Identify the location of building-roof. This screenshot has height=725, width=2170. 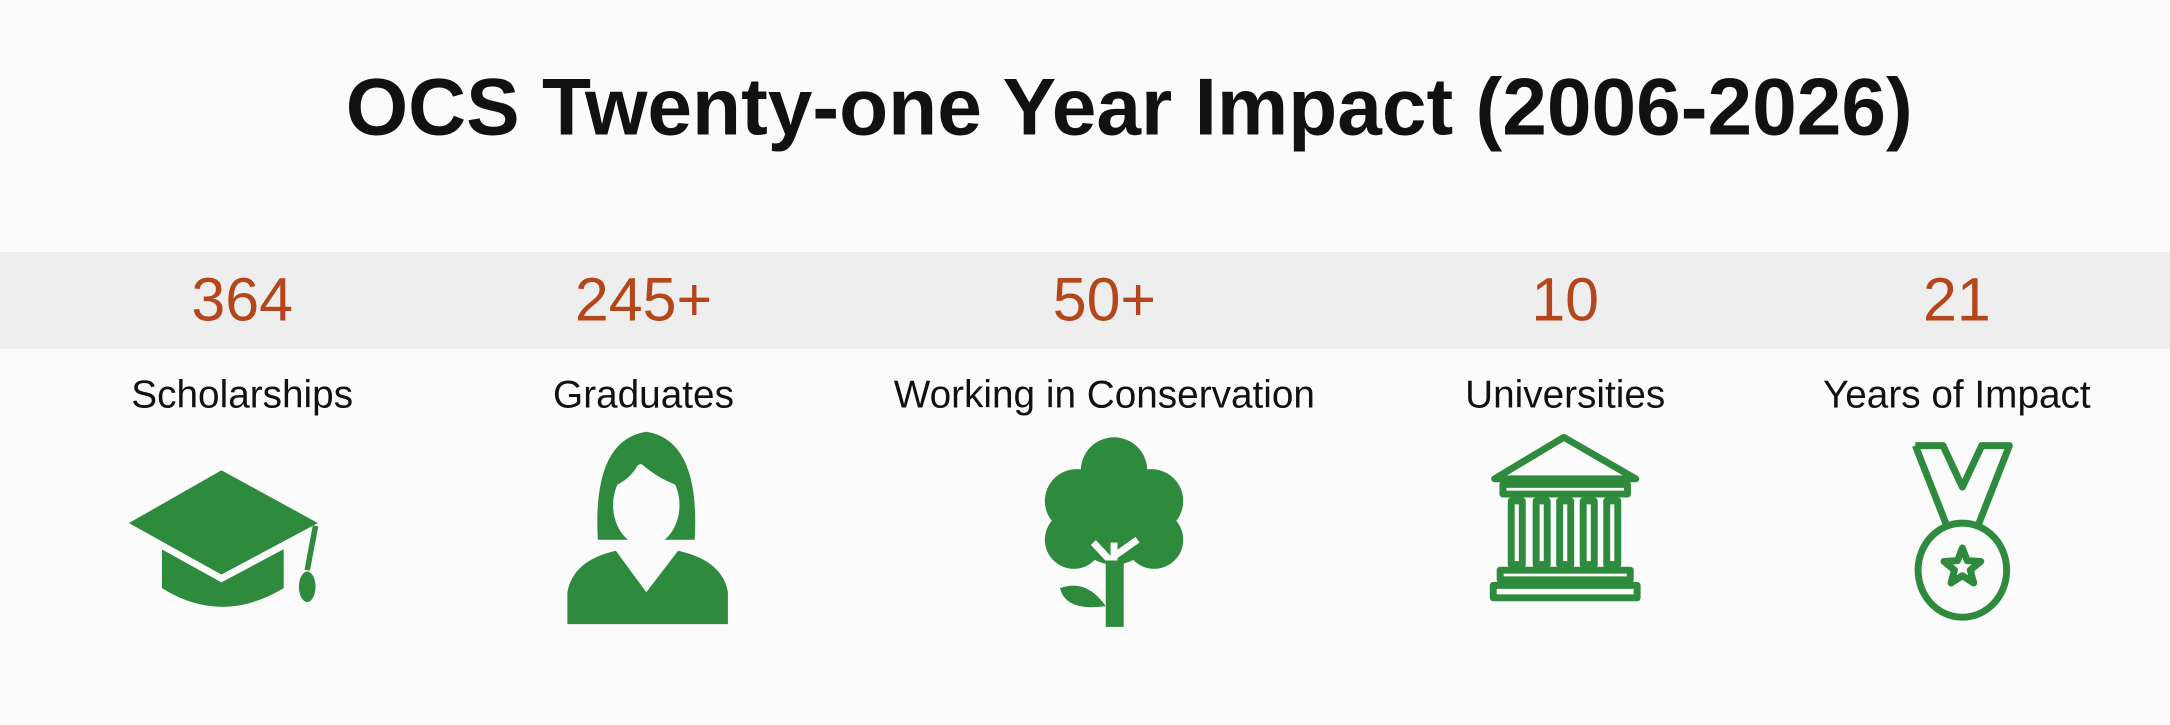
(1565, 458).